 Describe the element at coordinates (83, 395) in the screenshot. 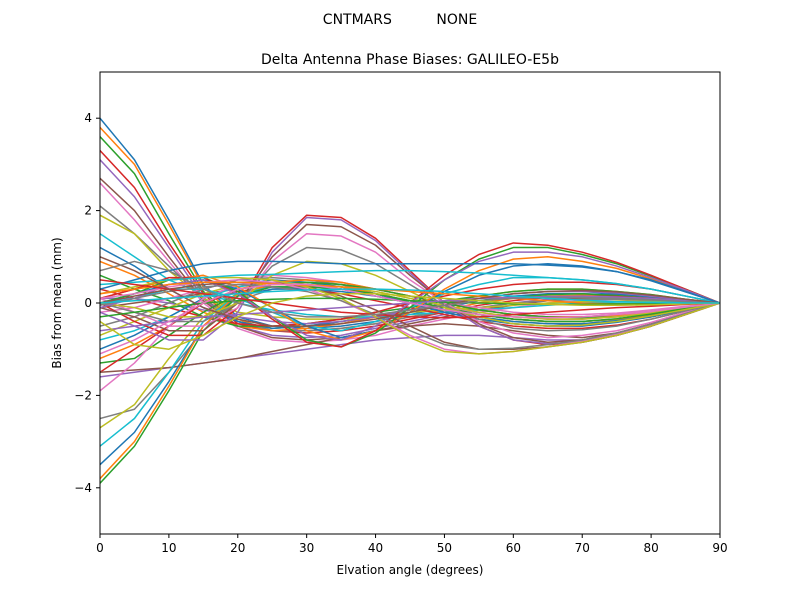

I see `y-tick-label: −2` at that location.